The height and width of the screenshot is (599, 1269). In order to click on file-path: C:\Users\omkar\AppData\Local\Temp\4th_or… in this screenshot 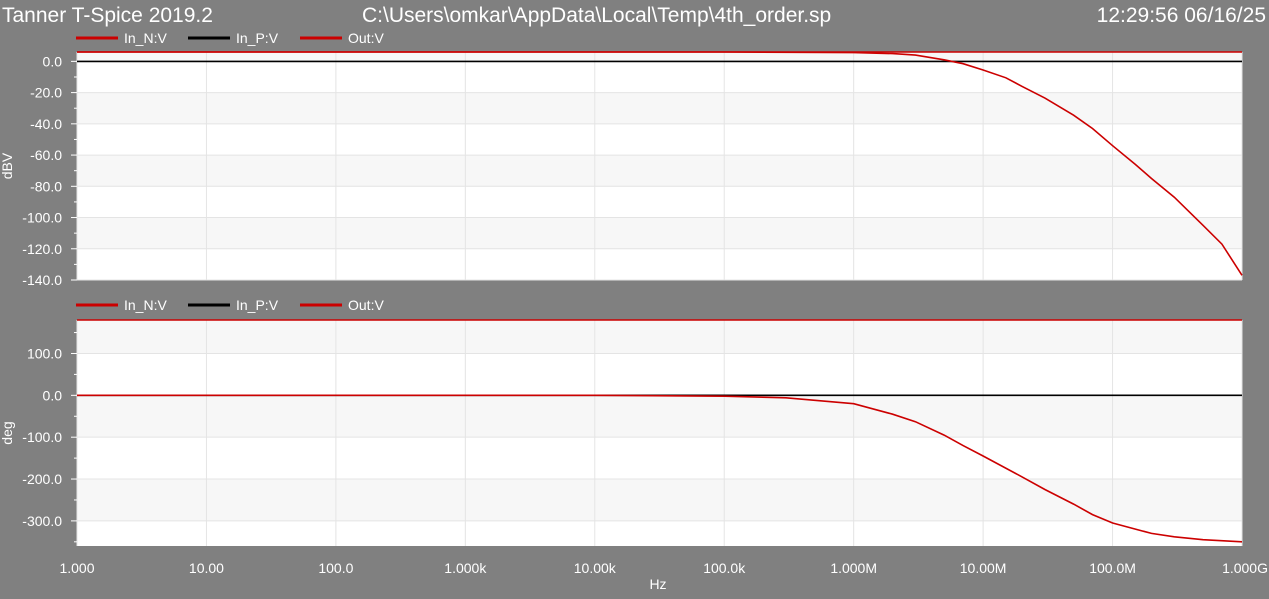, I will do `click(596, 15)`.